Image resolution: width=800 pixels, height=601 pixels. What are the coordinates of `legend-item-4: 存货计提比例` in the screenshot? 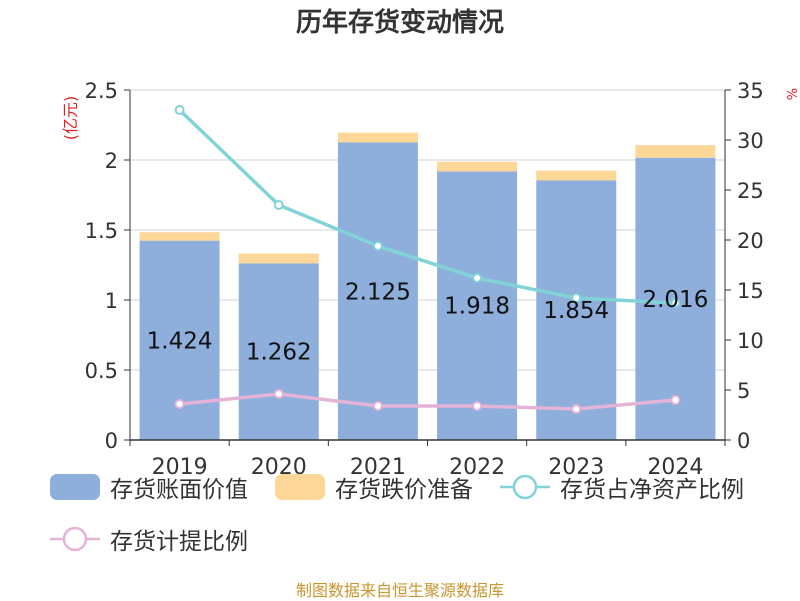 It's located at (149, 539).